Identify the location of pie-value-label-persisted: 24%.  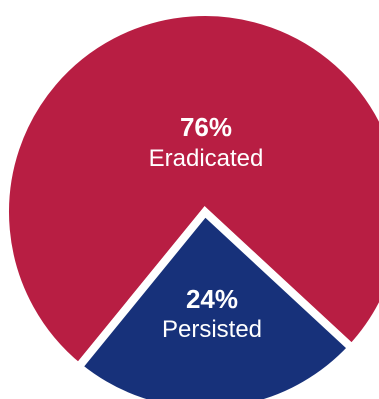
(212, 299).